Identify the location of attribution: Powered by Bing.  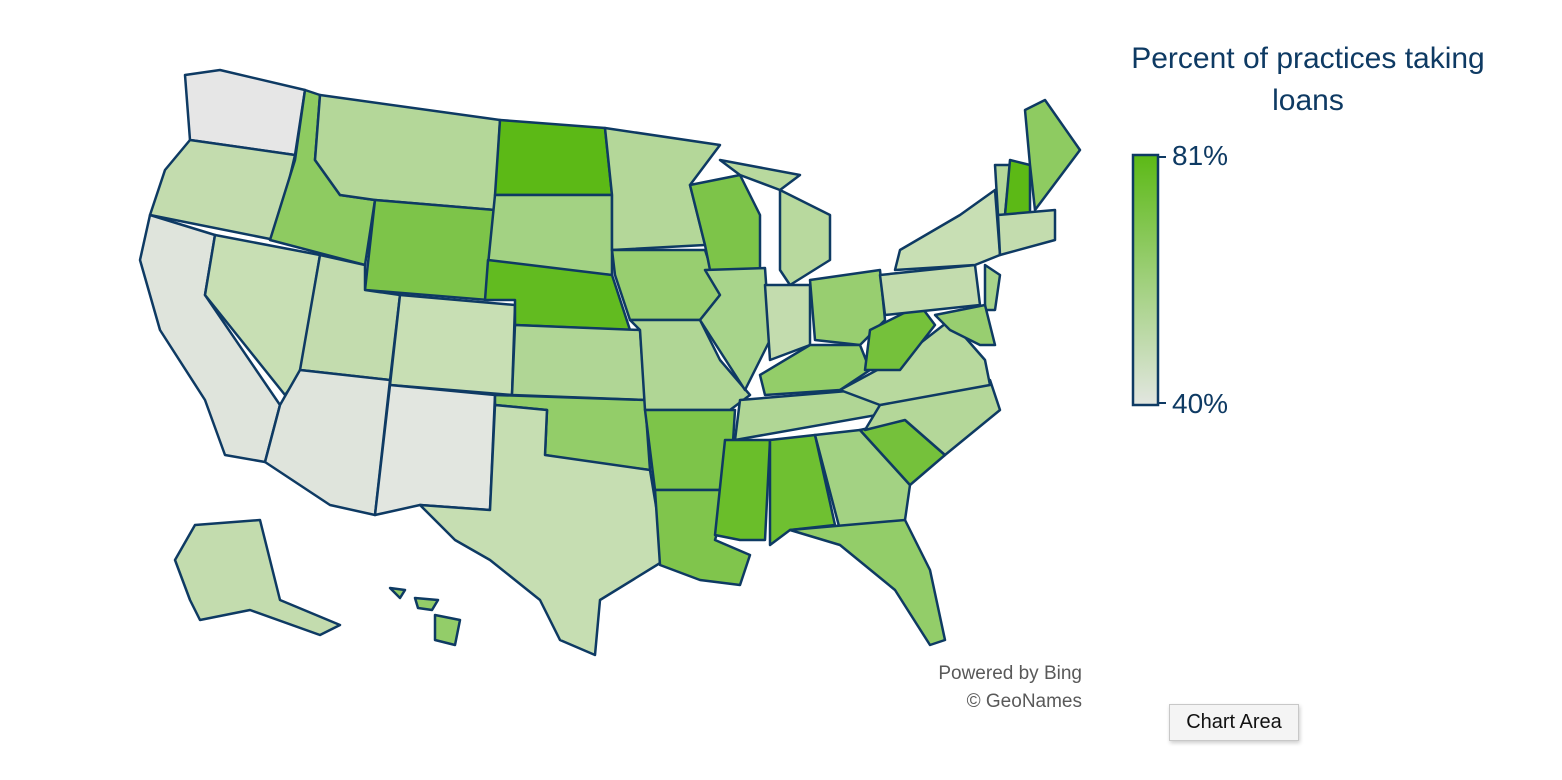
(1010, 673).